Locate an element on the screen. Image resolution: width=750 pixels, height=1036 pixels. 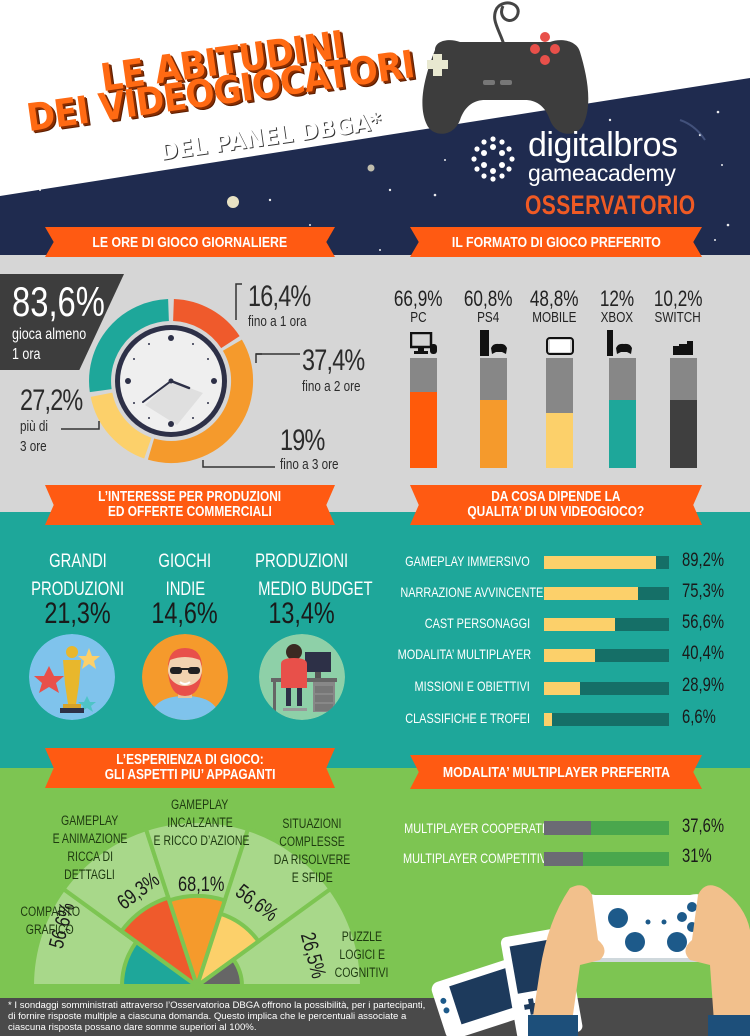
hours-callout-lines is located at coordinates (180, 375).